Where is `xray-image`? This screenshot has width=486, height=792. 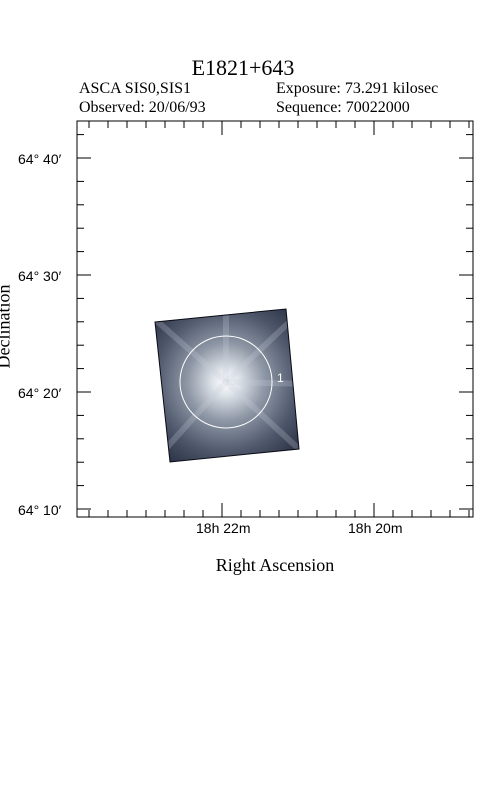 xray-image is located at coordinates (227, 385).